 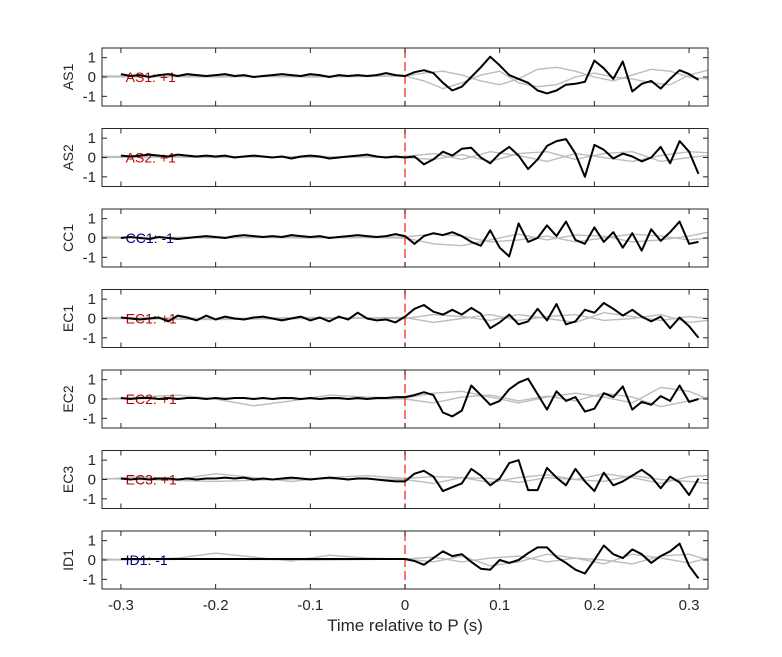 I want to click on y-axis-label: ID1, so click(x=68, y=560).